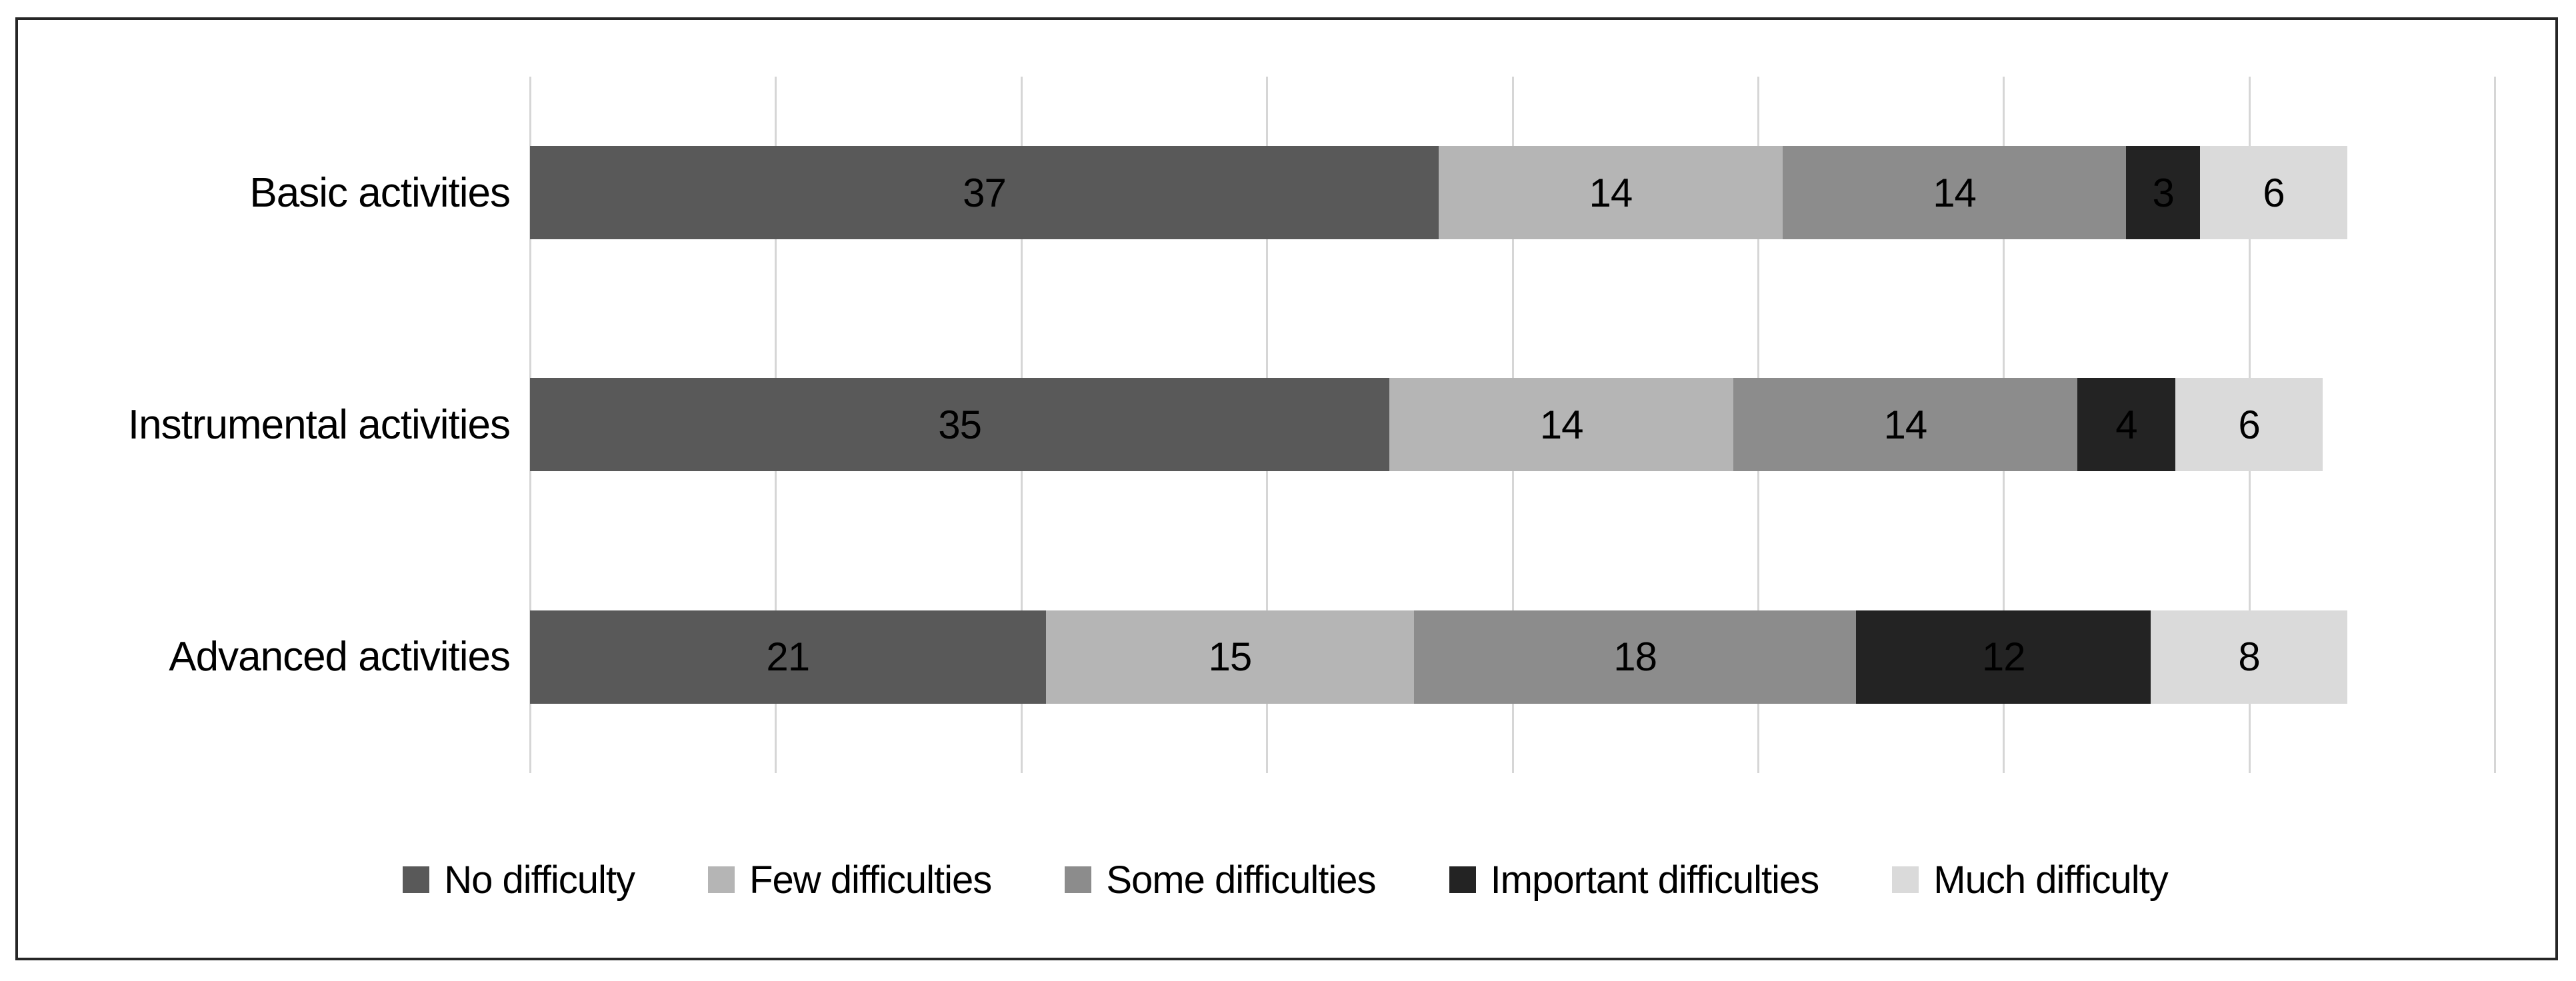  What do you see at coordinates (2050, 880) in the screenshot?
I see `legend-label: Much difficulty` at bounding box center [2050, 880].